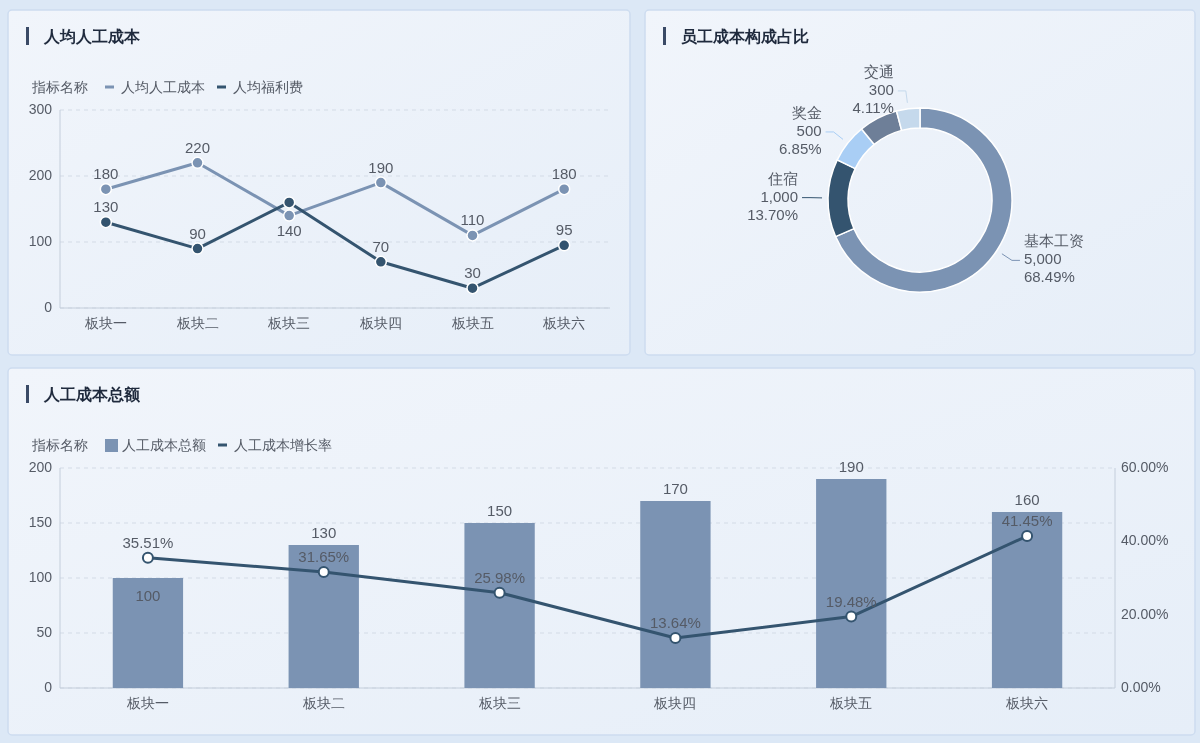 The width and height of the screenshot is (1200, 743). Describe the element at coordinates (148, 595) in the screenshot. I see `data-label: 100` at that location.